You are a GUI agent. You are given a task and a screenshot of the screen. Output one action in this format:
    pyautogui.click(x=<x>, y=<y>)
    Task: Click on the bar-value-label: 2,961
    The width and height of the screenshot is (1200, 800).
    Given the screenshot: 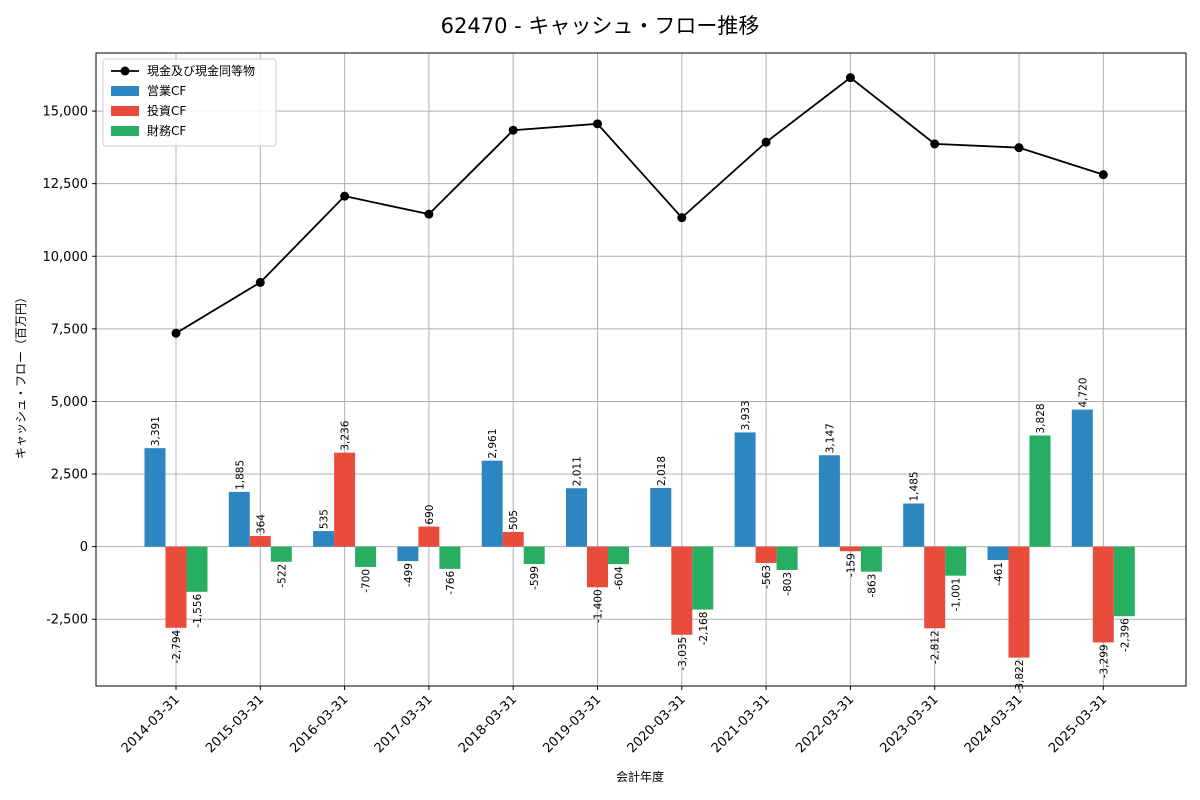 What is the action you would take?
    pyautogui.click(x=493, y=444)
    